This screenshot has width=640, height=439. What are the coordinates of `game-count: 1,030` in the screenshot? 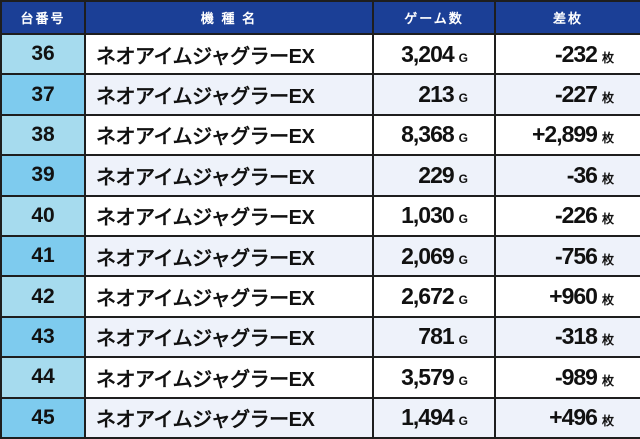 It's located at (428, 215).